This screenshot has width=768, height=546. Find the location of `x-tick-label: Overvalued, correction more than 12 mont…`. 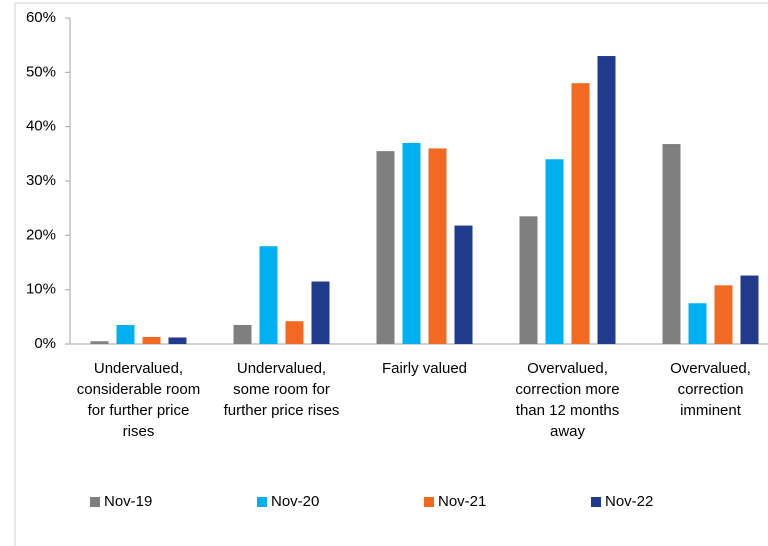

x-tick-label: Overvalued, correction more than 12 mont… is located at coordinates (567, 400).